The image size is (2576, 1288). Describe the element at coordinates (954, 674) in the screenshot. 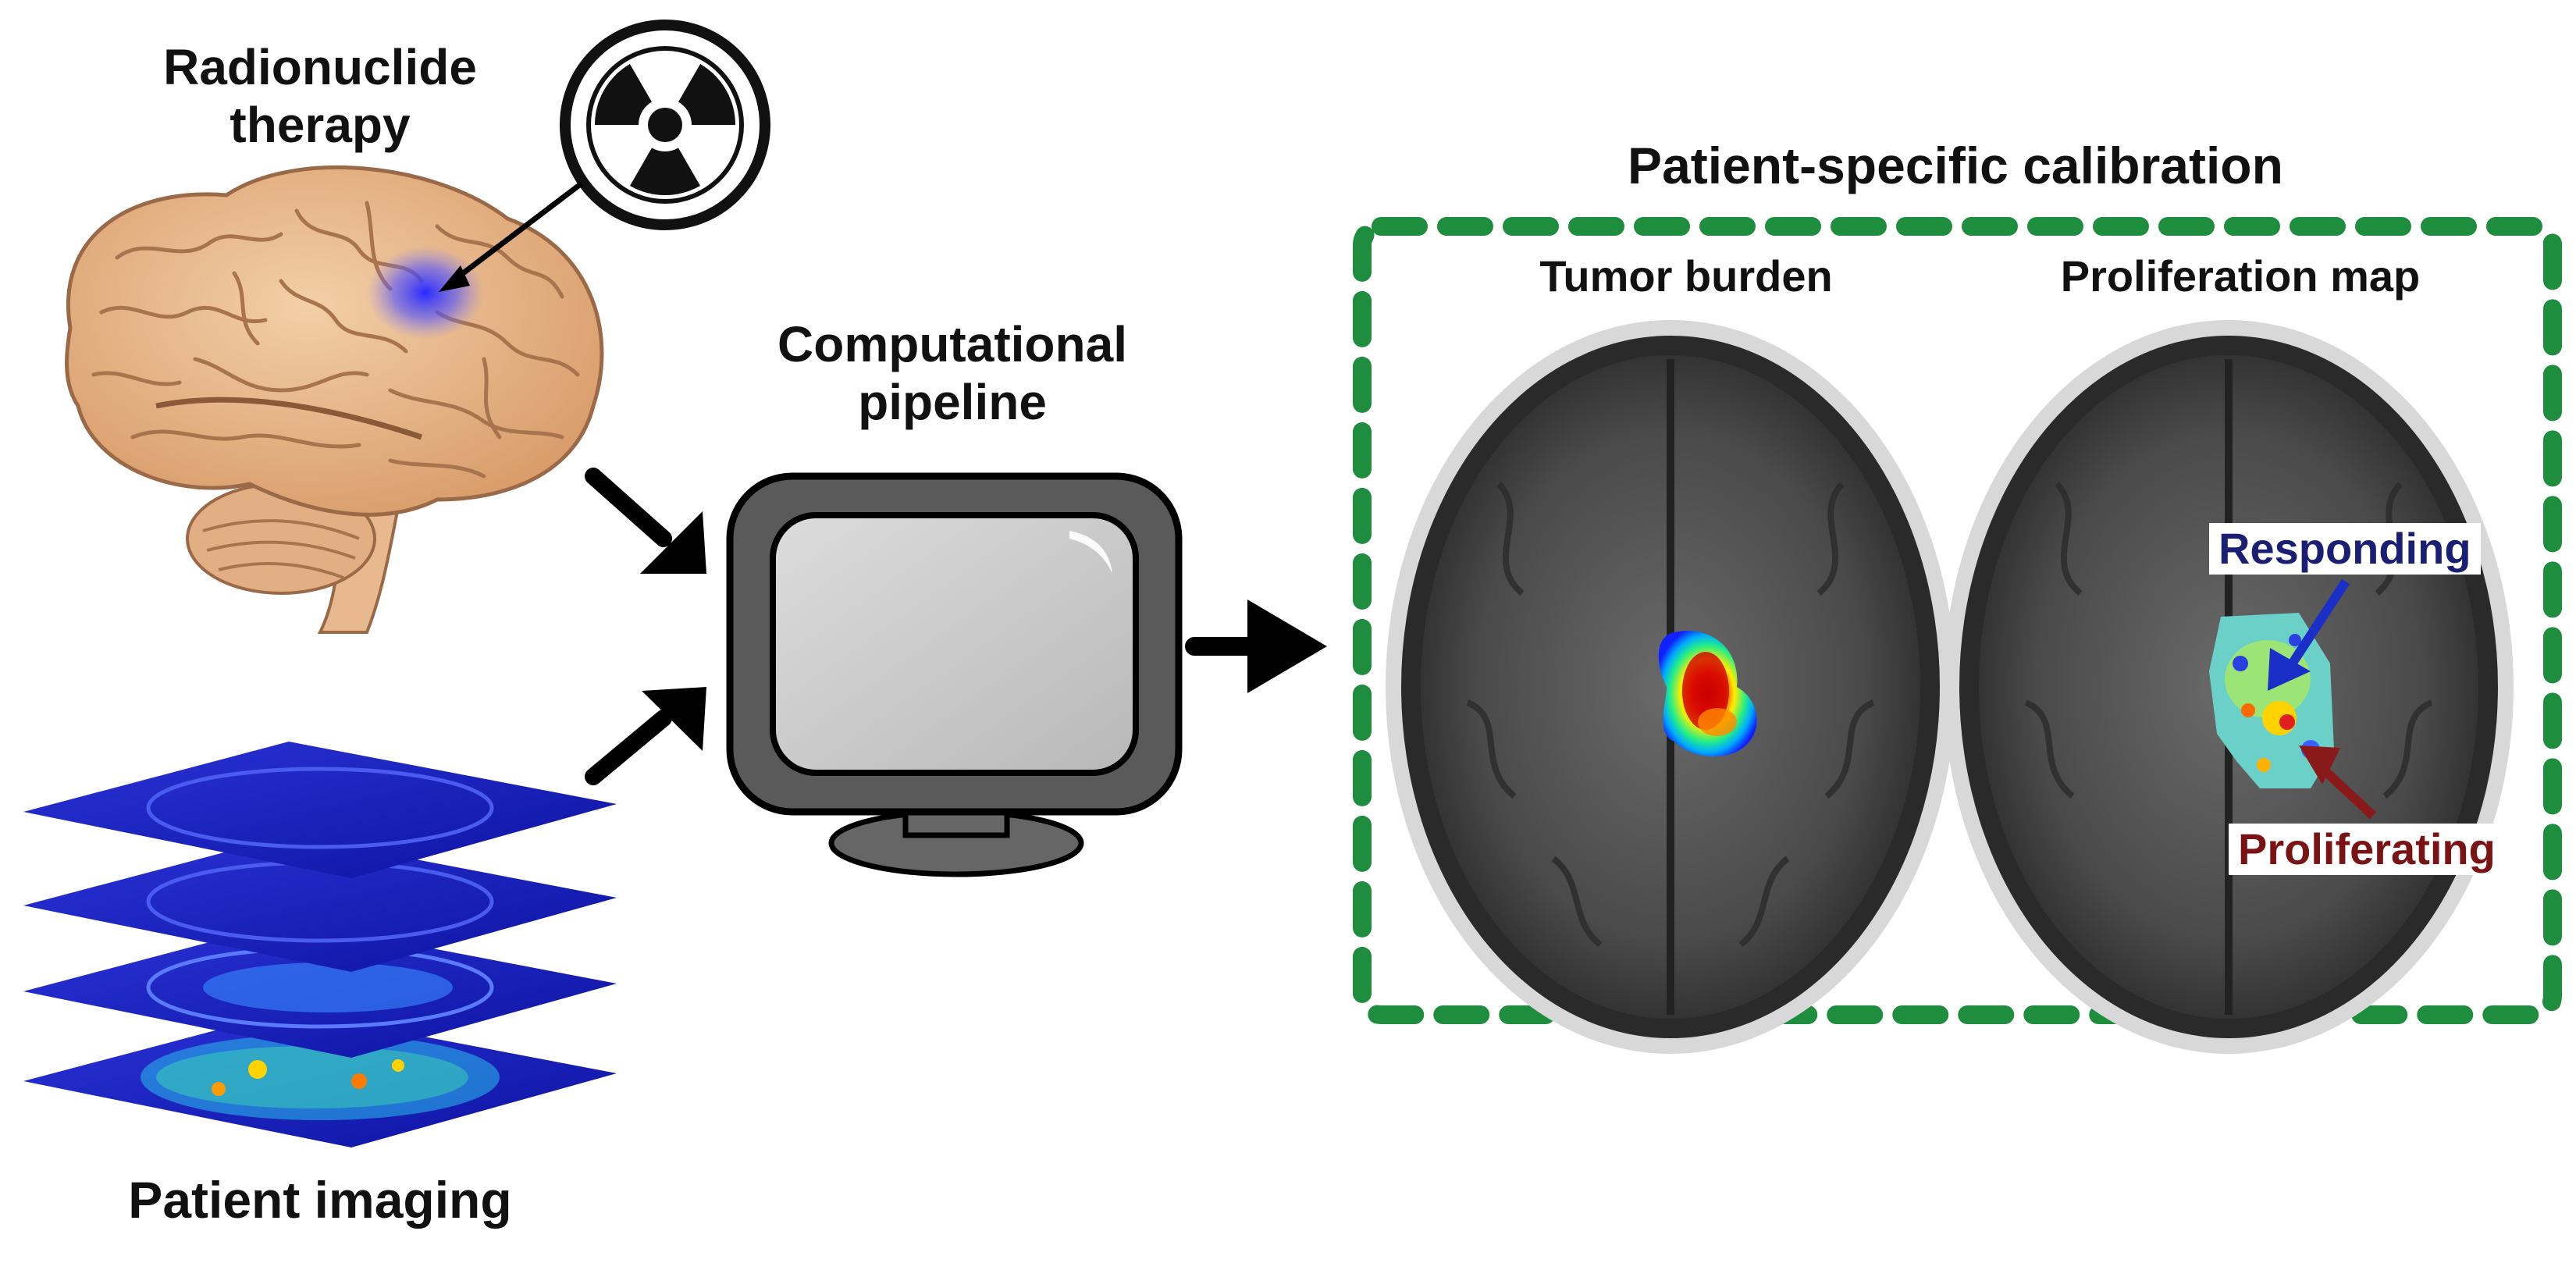

I see `monitor-icon` at that location.